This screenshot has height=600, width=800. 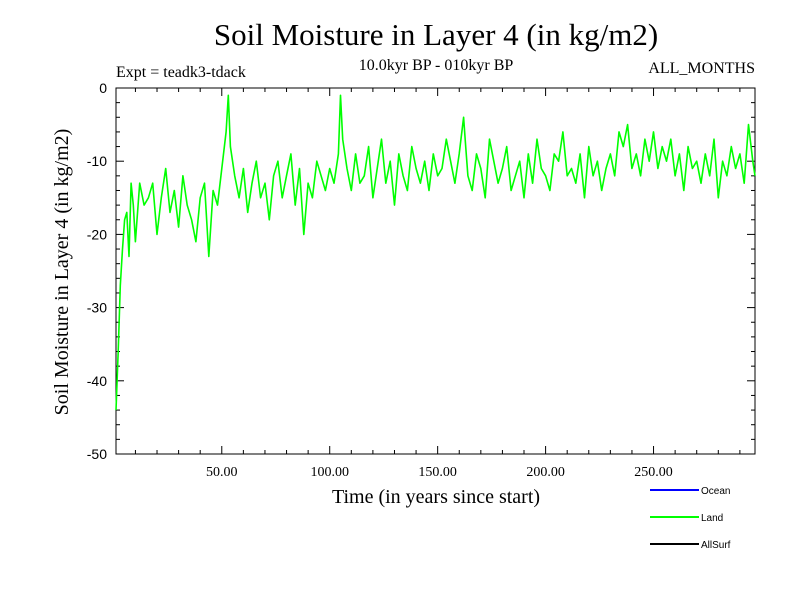 I want to click on y-tick-label: -50, so click(x=97, y=454).